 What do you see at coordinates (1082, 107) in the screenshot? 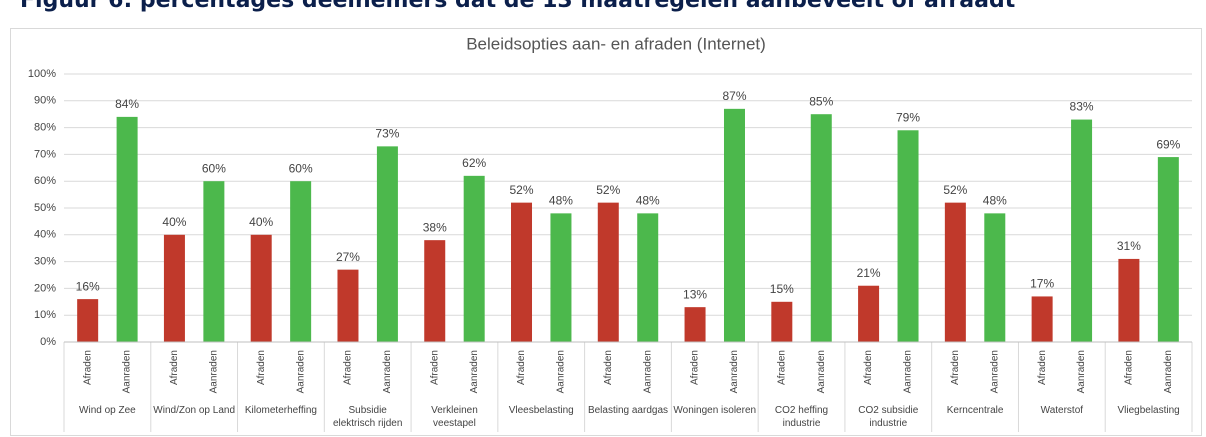
I see `value-label: 83%` at bounding box center [1082, 107].